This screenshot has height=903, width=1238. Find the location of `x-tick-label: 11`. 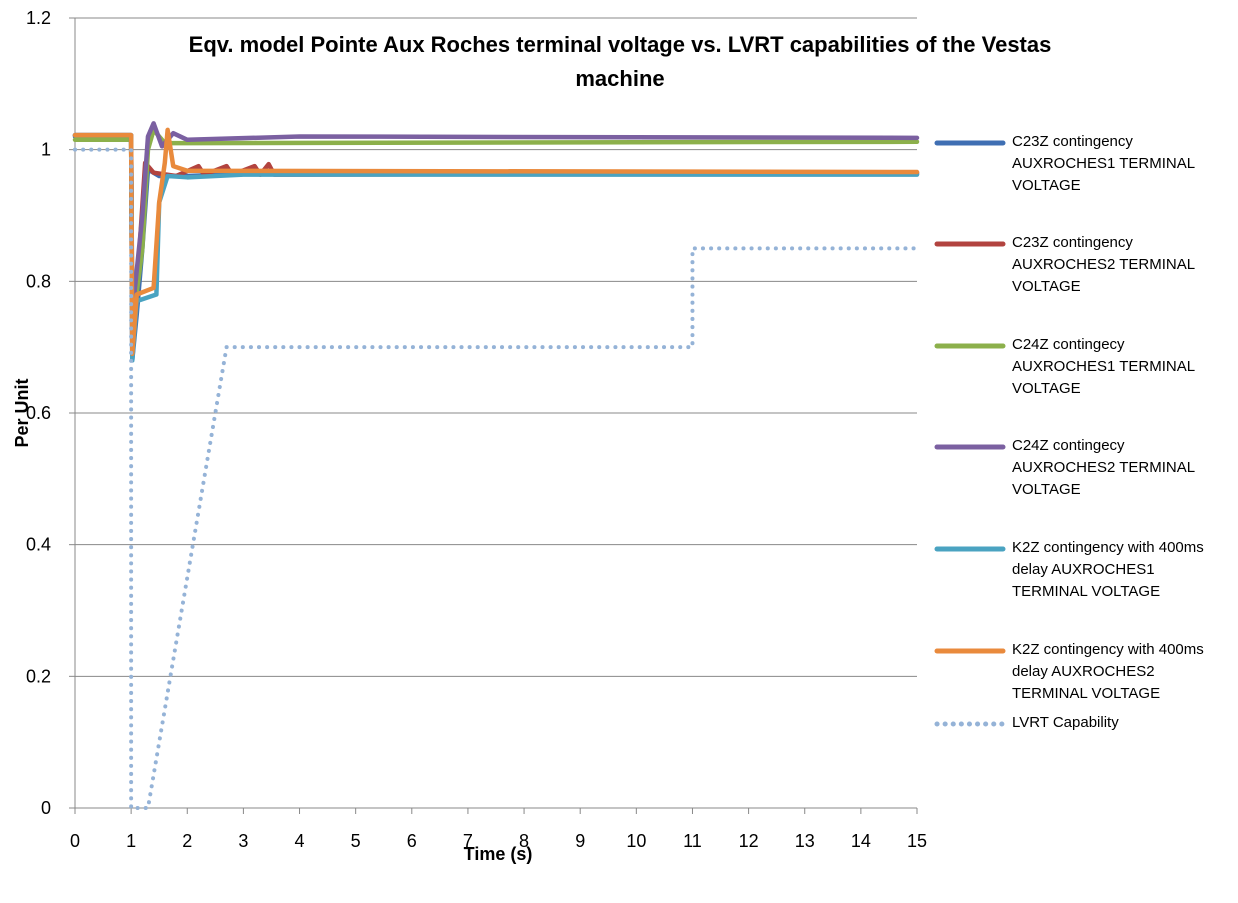

x-tick-label: 11 is located at coordinates (692, 841).